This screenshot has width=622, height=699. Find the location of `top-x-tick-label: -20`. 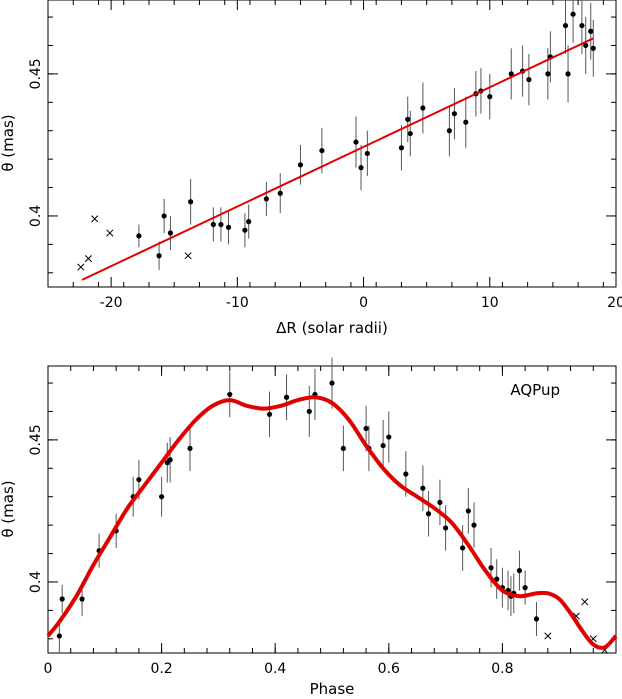

top-x-tick-label: -20 is located at coordinates (111, 303).